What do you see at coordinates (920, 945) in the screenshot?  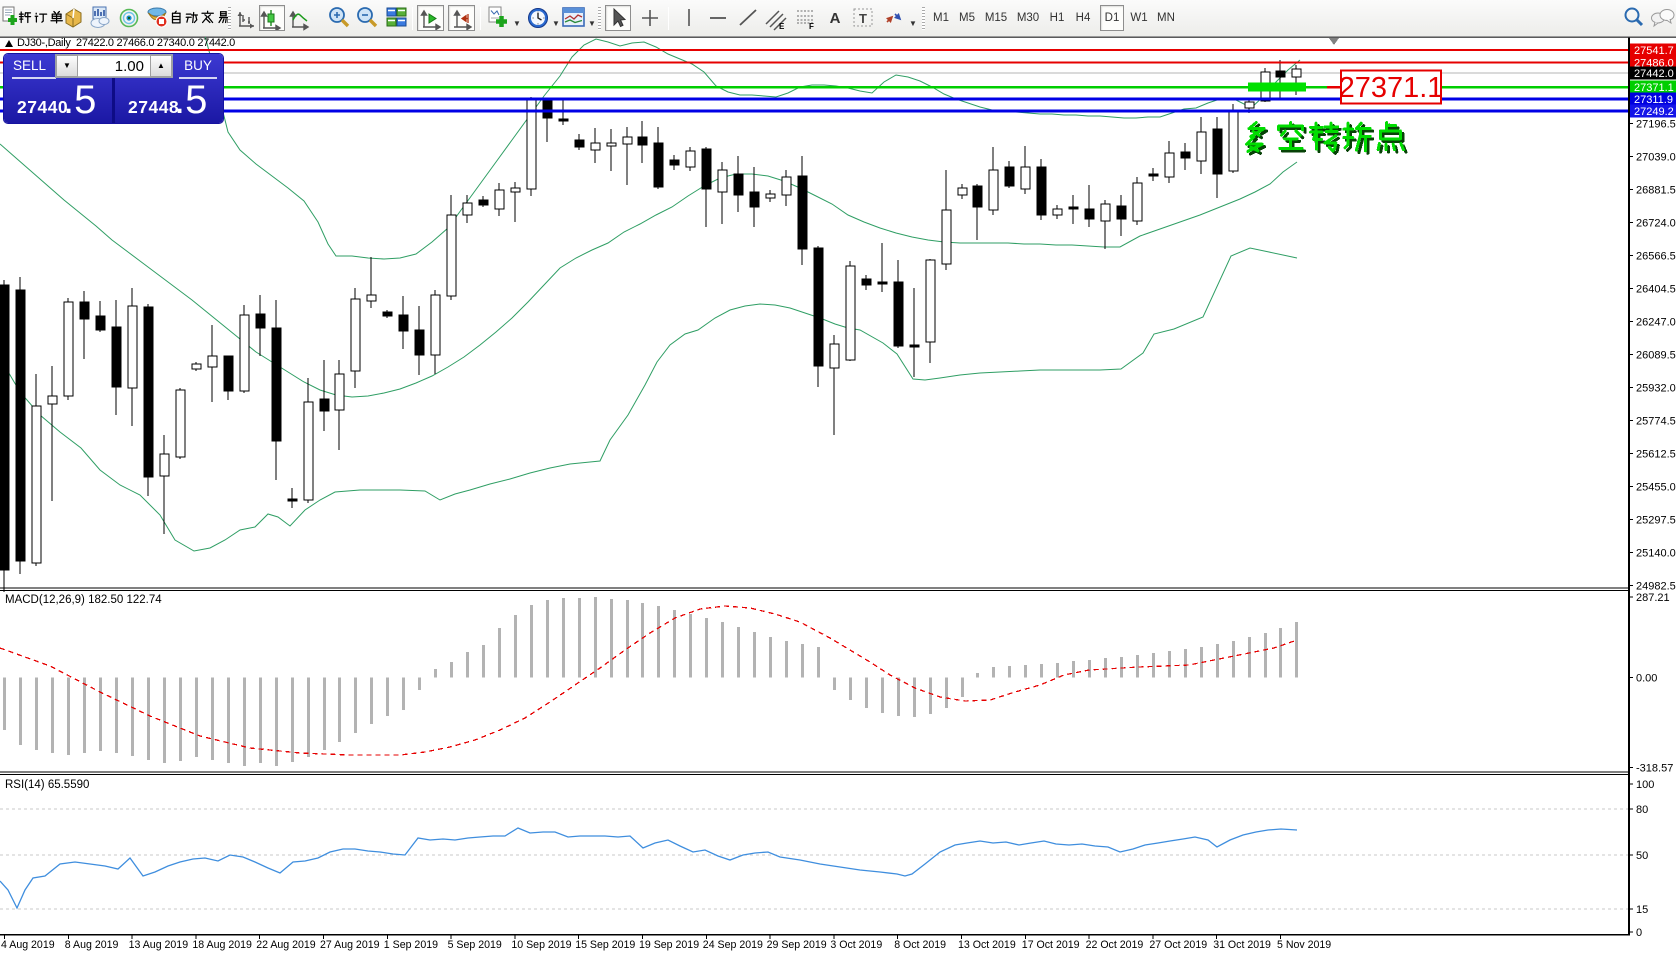 I see `svg-text: 8 Oct 2019` at bounding box center [920, 945].